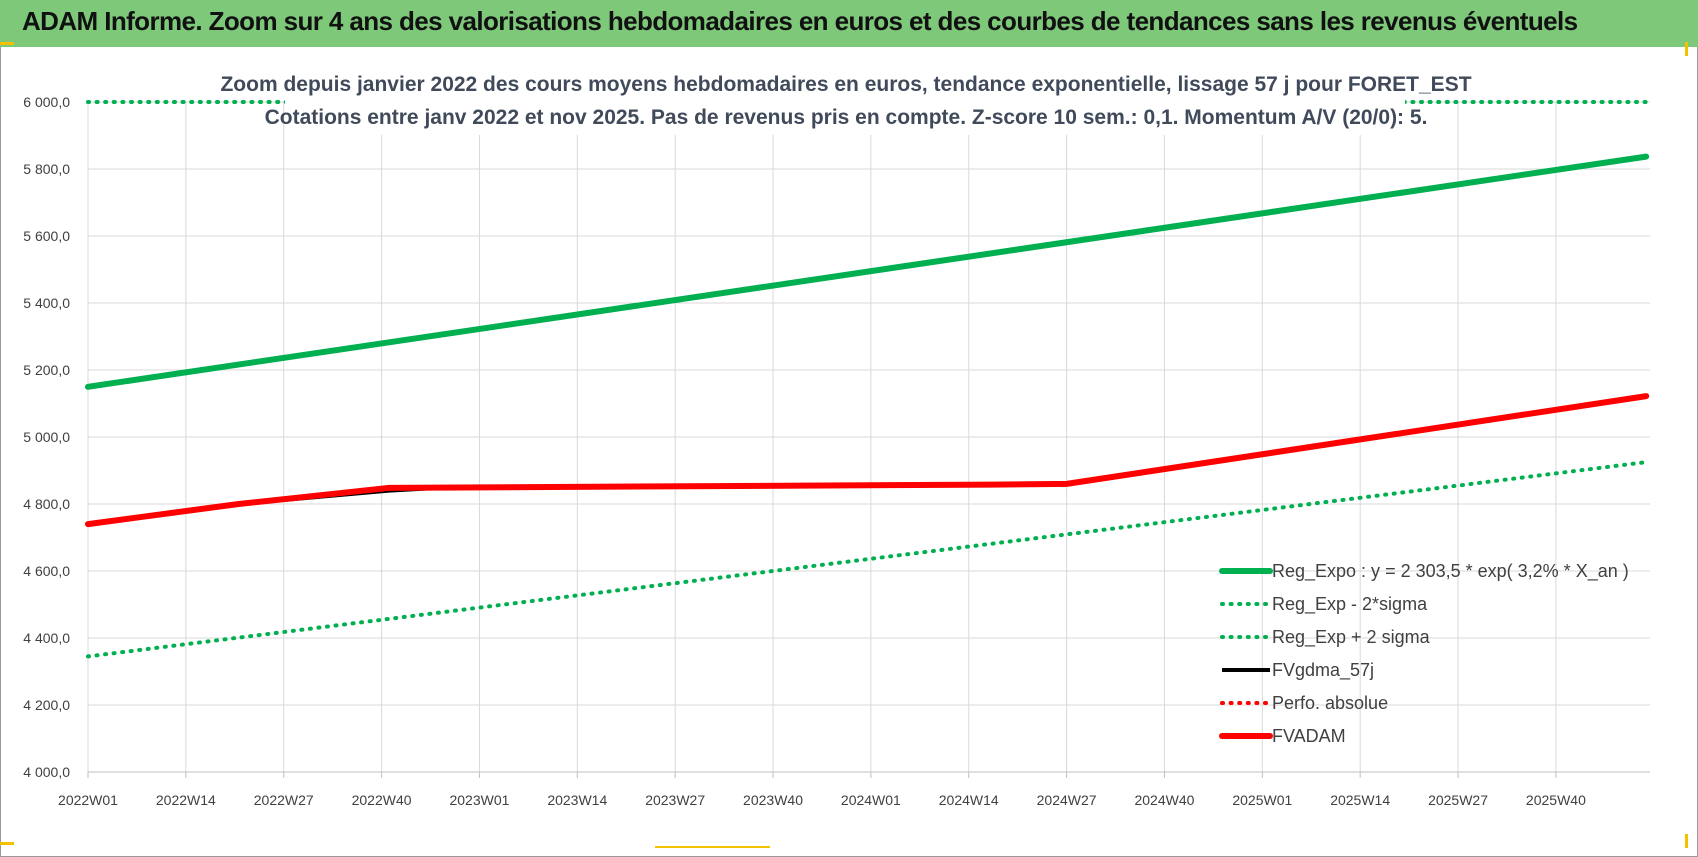 The image size is (1698, 857). What do you see at coordinates (46, 370) in the screenshot?
I see `y-tick-label: 5 200,0` at bounding box center [46, 370].